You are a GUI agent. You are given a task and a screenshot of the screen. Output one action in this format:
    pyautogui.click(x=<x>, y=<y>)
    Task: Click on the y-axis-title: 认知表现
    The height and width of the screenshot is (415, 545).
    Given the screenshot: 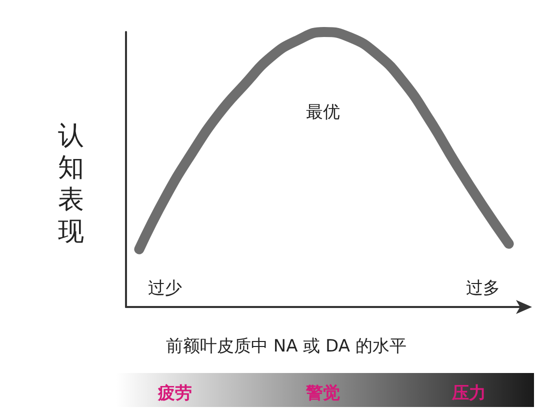 What is the action you would take?
    pyautogui.click(x=71, y=184)
    